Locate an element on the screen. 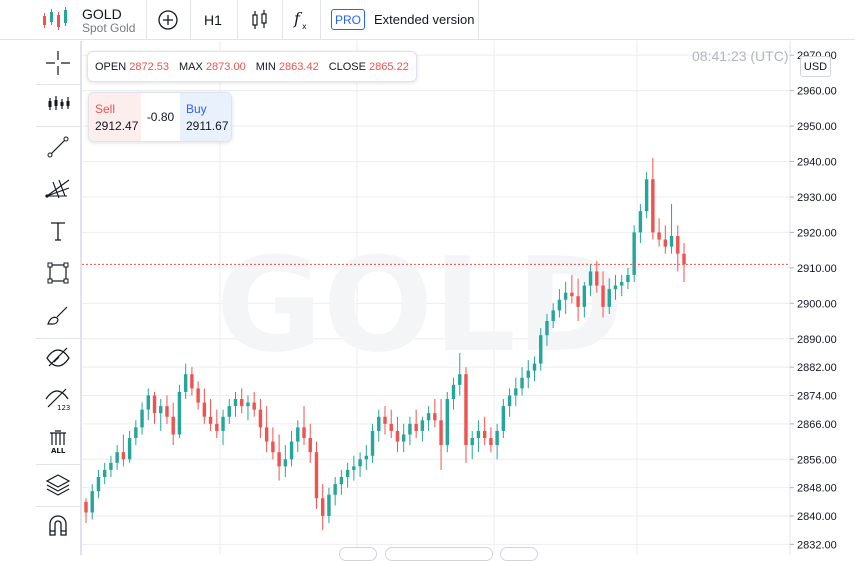 This screenshot has height=561, width=855. bottom-control-reset is located at coordinates (519, 554).